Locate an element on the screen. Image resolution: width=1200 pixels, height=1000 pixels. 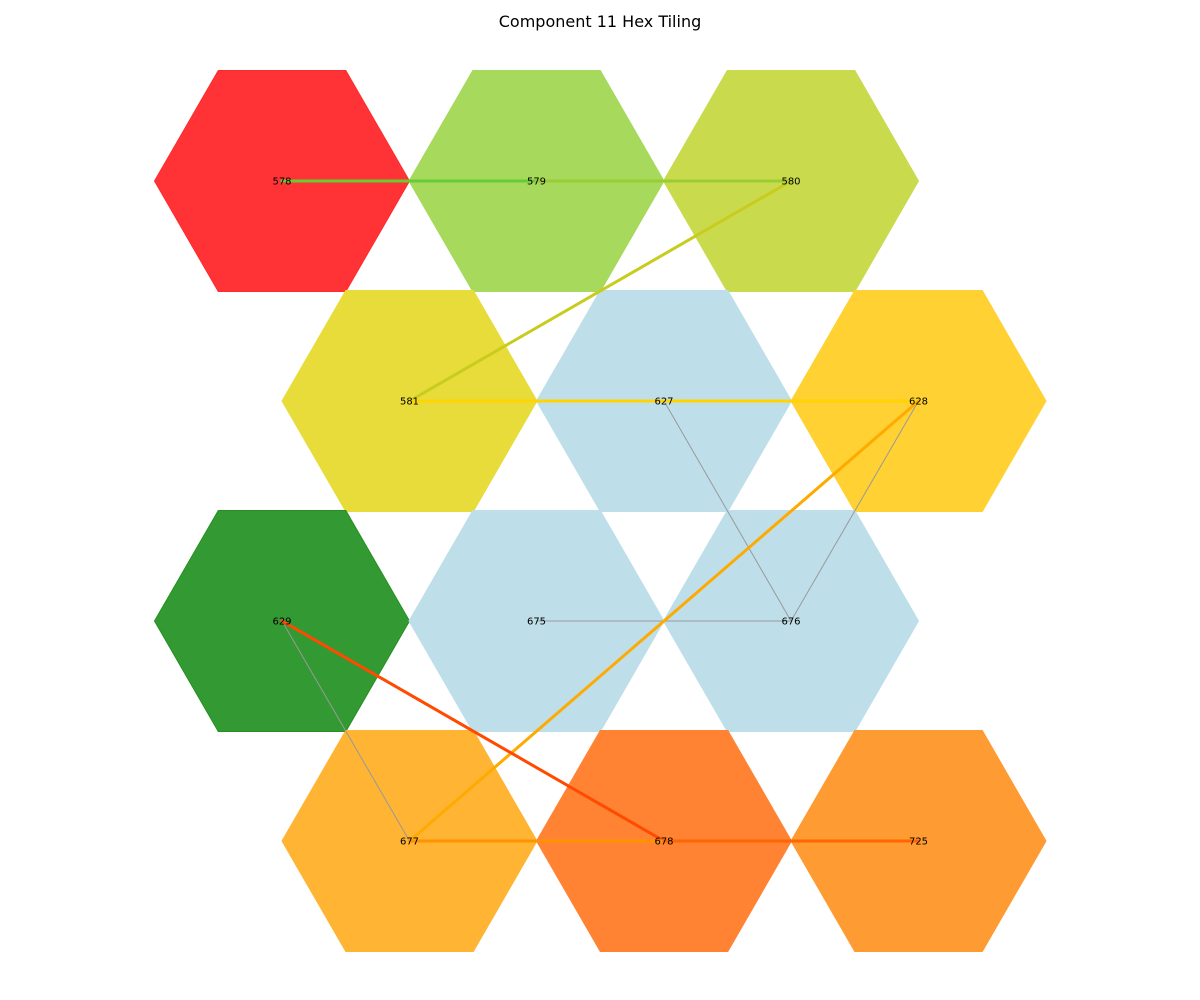
hex-label-675: 675 is located at coordinates (536, 622).